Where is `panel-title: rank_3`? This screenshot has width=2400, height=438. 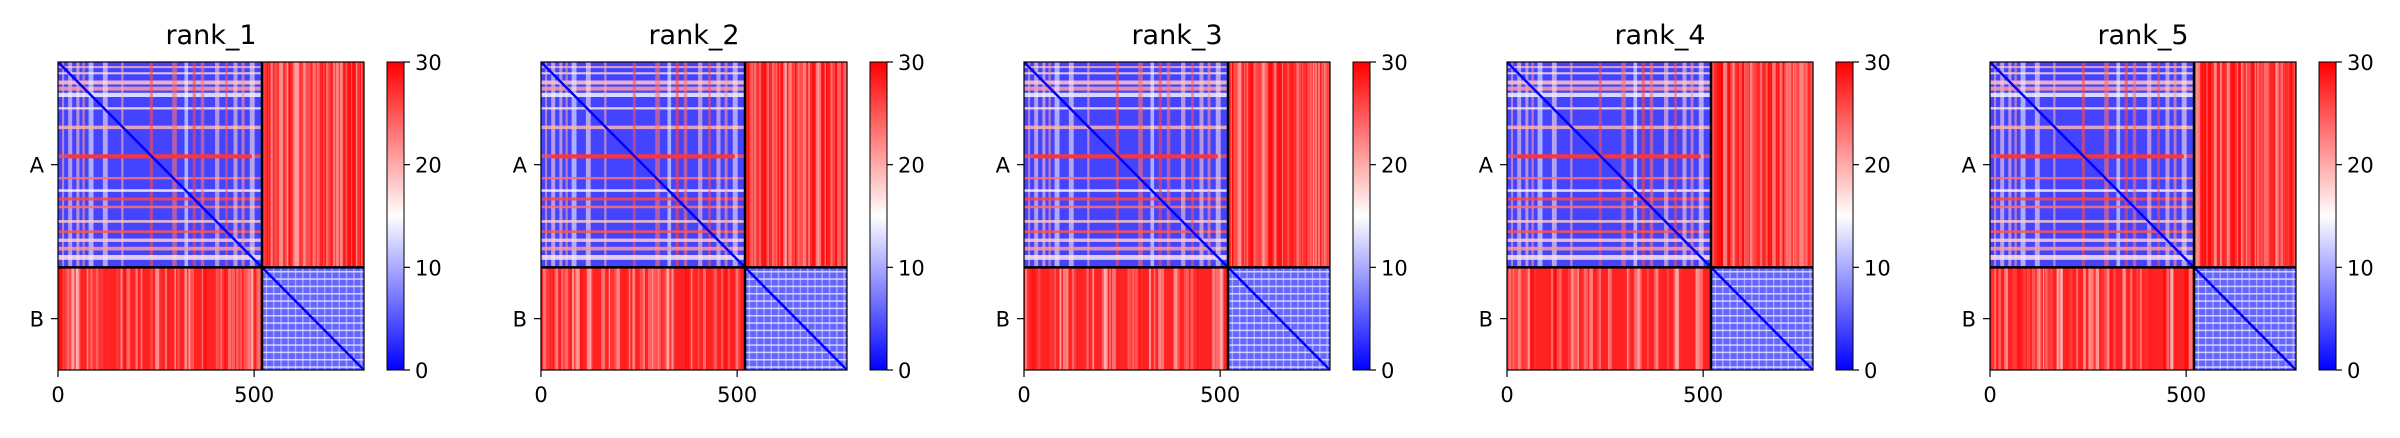 panel-title: rank_3 is located at coordinates (1176, 35).